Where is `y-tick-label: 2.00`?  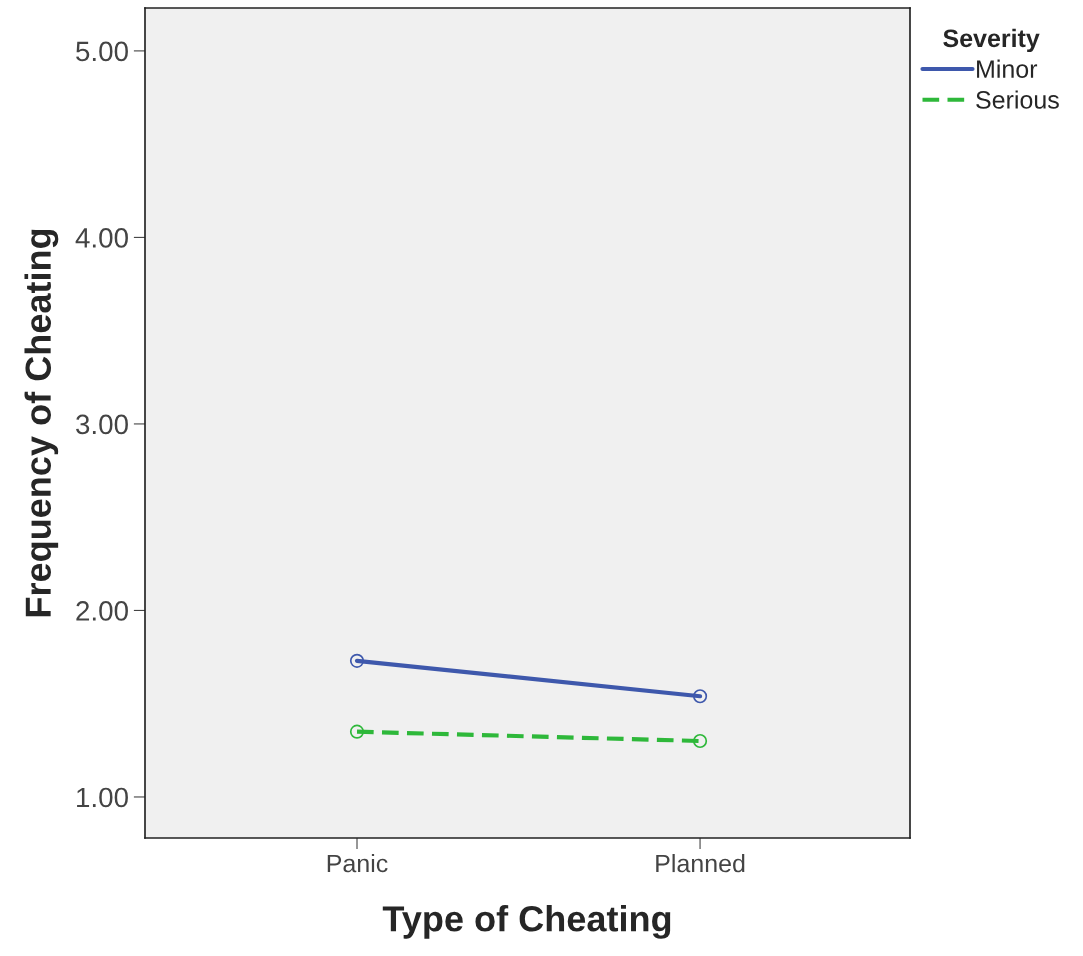 y-tick-label: 2.00 is located at coordinates (102, 611).